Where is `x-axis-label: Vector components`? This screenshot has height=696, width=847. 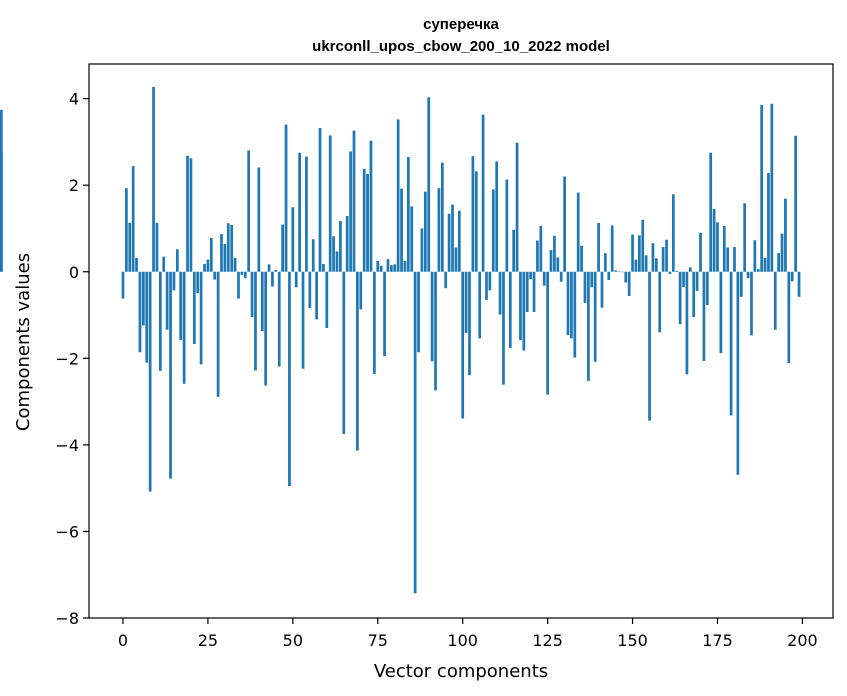 x-axis-label: Vector components is located at coordinates (461, 671).